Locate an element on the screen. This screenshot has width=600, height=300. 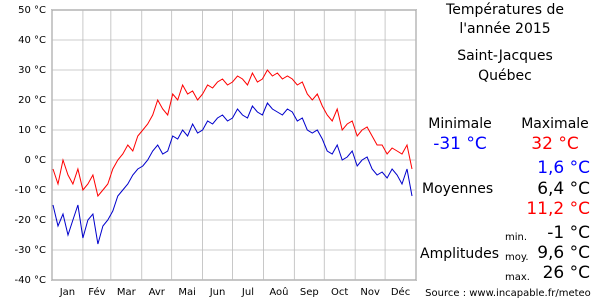
amp-key: max. is located at coordinates (517, 277).